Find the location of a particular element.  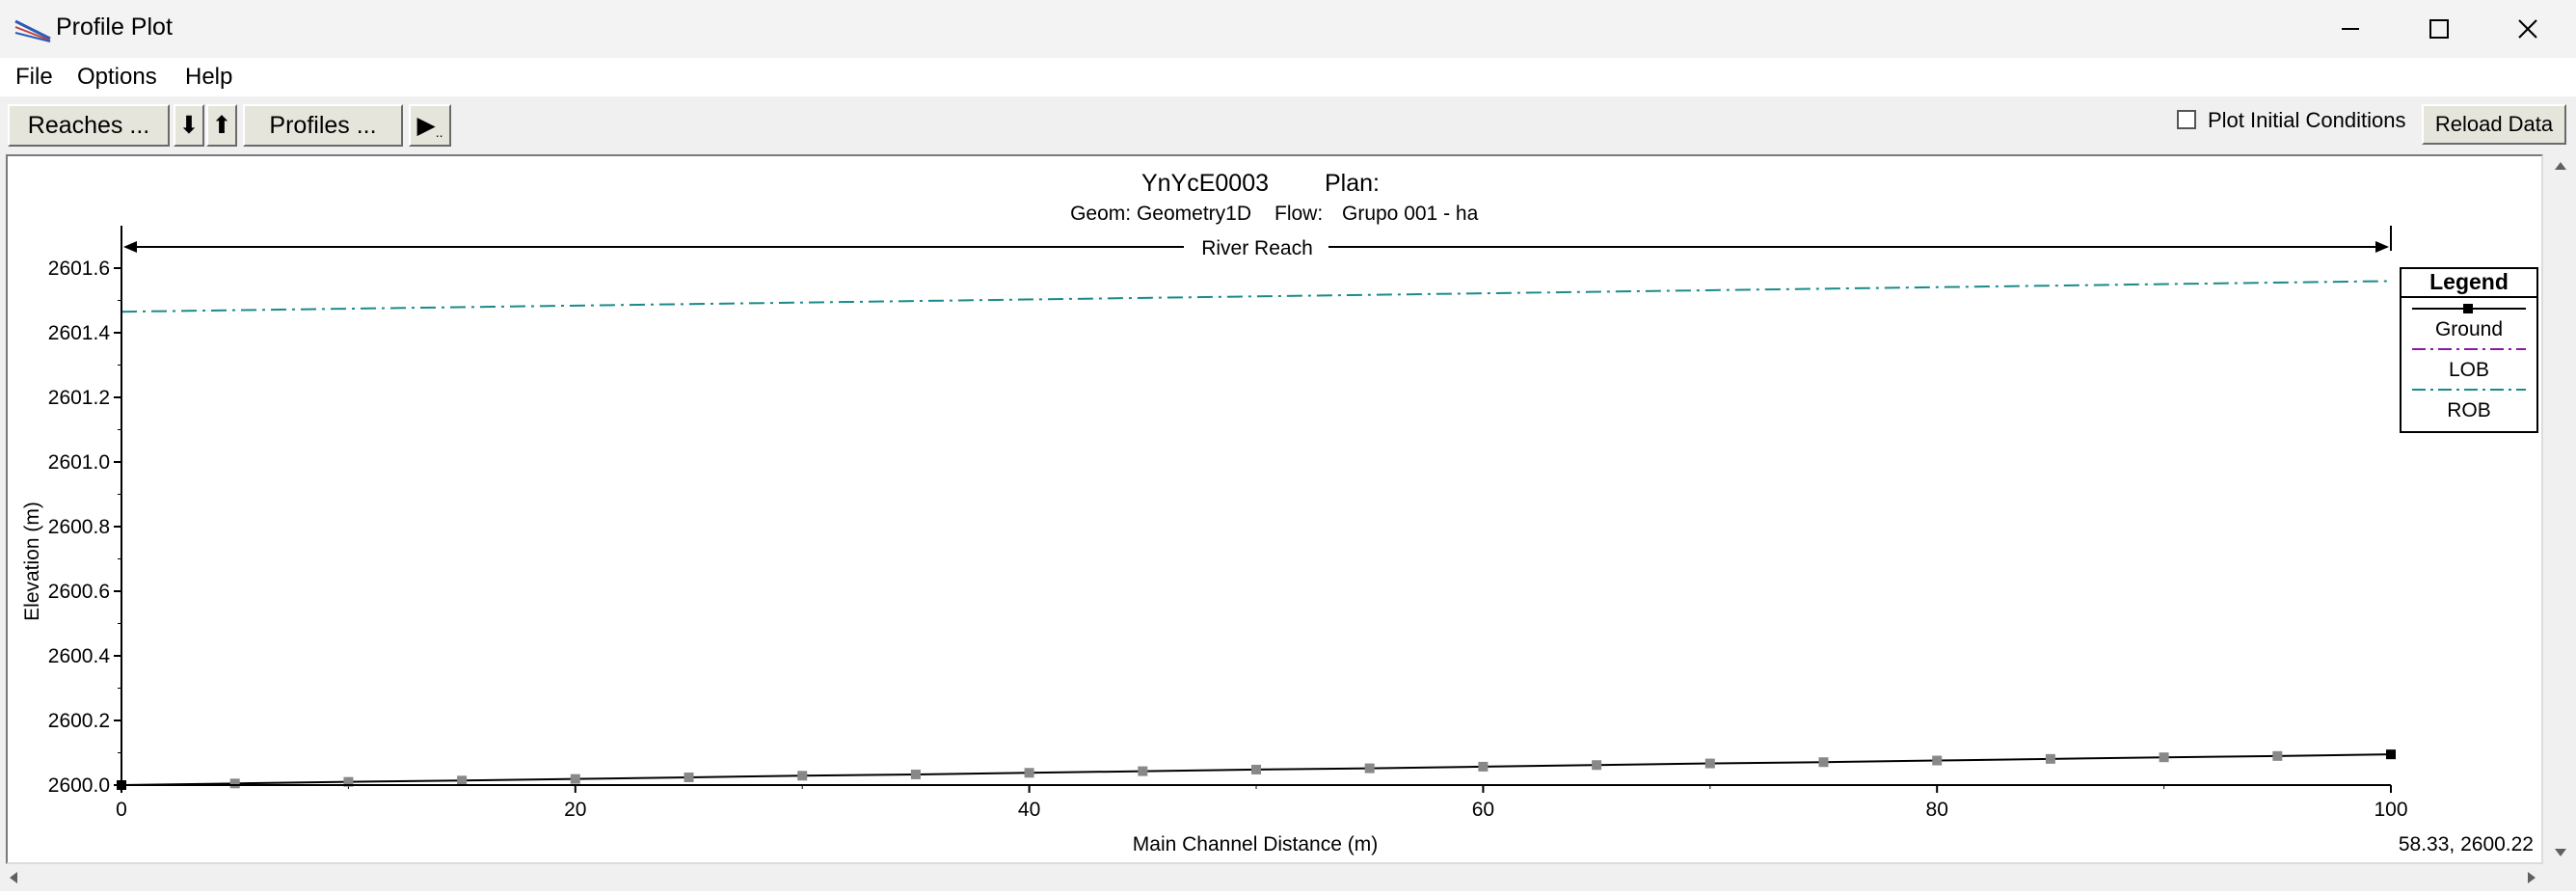

maximize-icon is located at coordinates (2439, 29).